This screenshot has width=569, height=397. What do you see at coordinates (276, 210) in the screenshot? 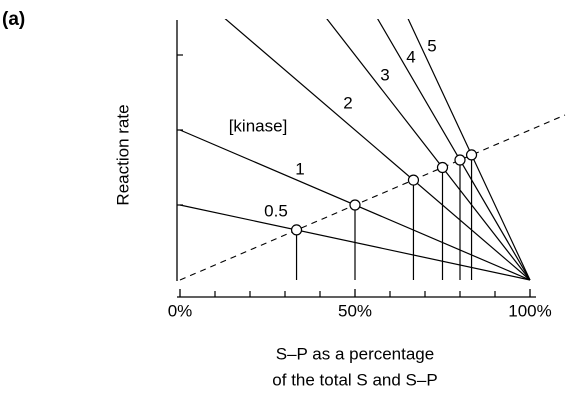
I see `series-label: 0.5` at bounding box center [276, 210].